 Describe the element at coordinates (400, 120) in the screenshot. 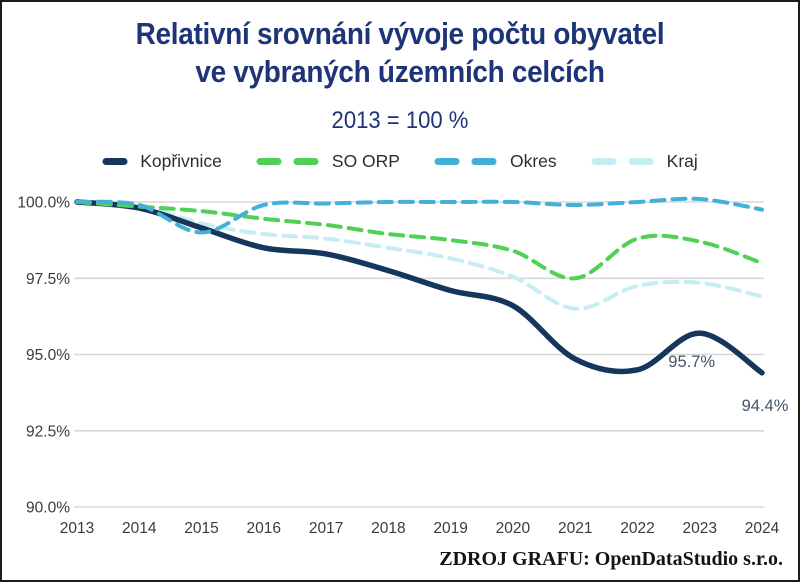

I see `chart-subtitle: 2013 = 100 %` at that location.